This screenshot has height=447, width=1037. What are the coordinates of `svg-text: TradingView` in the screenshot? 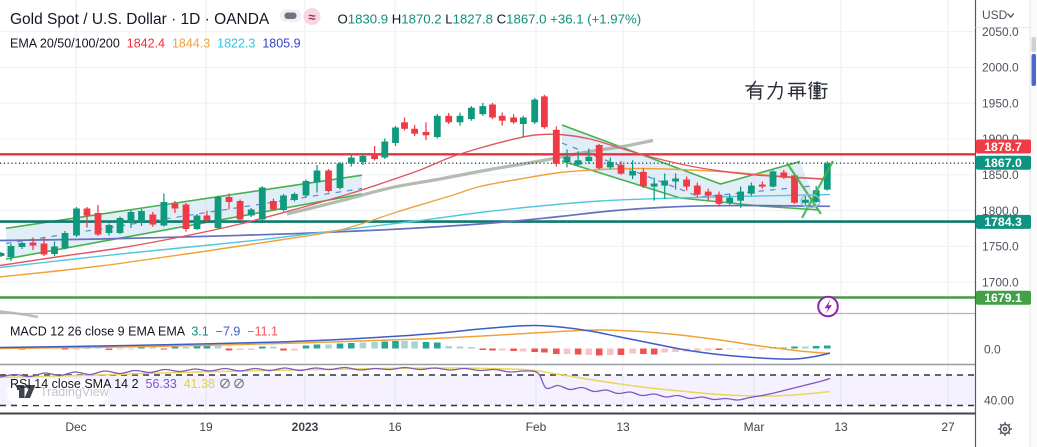 It's located at (75, 392).